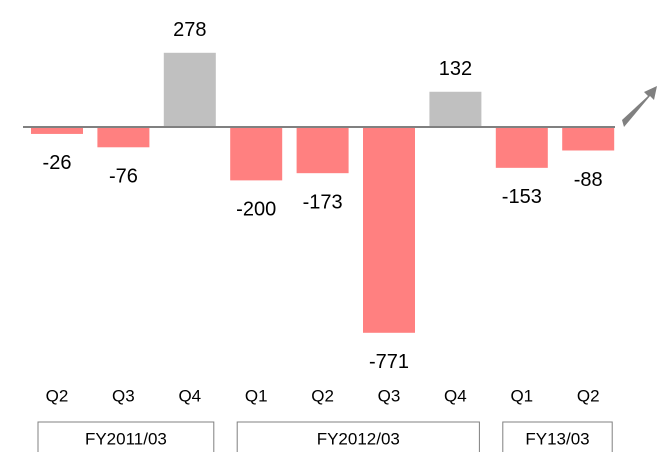 The image size is (657, 452). Describe the element at coordinates (189, 30) in the screenshot. I see `value-label: 278` at that location.